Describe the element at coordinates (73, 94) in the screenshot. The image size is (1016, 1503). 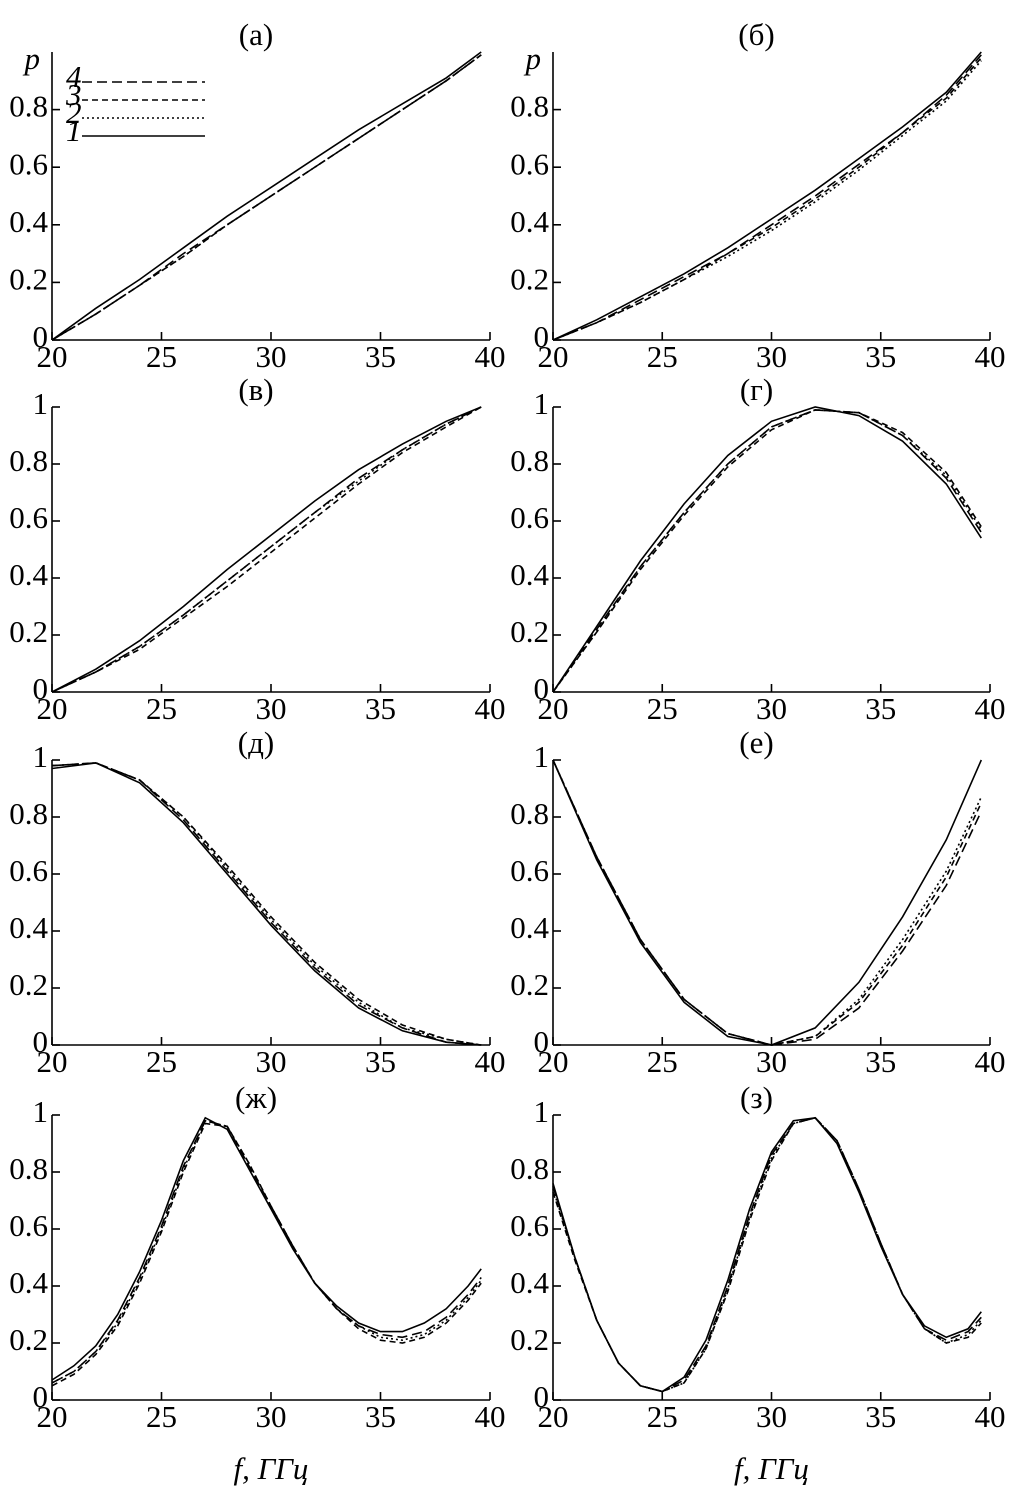
I see `legend-label: 3` at that location.